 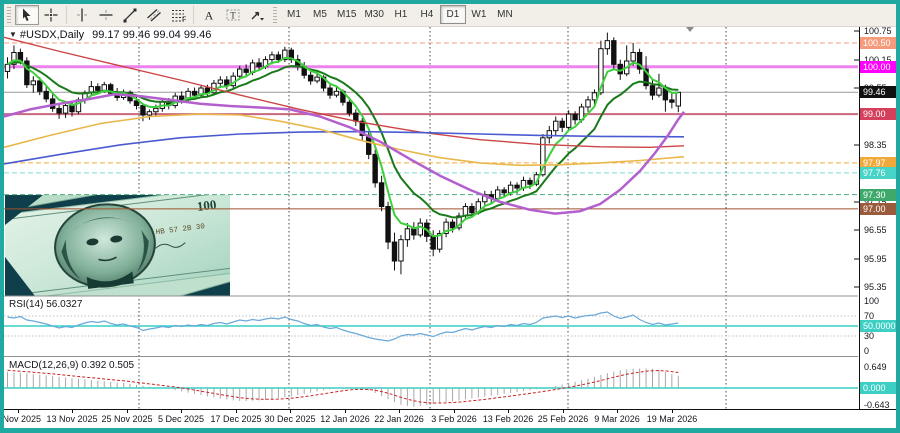 I want to click on timeframe-D1: D1, so click(x=452, y=14).